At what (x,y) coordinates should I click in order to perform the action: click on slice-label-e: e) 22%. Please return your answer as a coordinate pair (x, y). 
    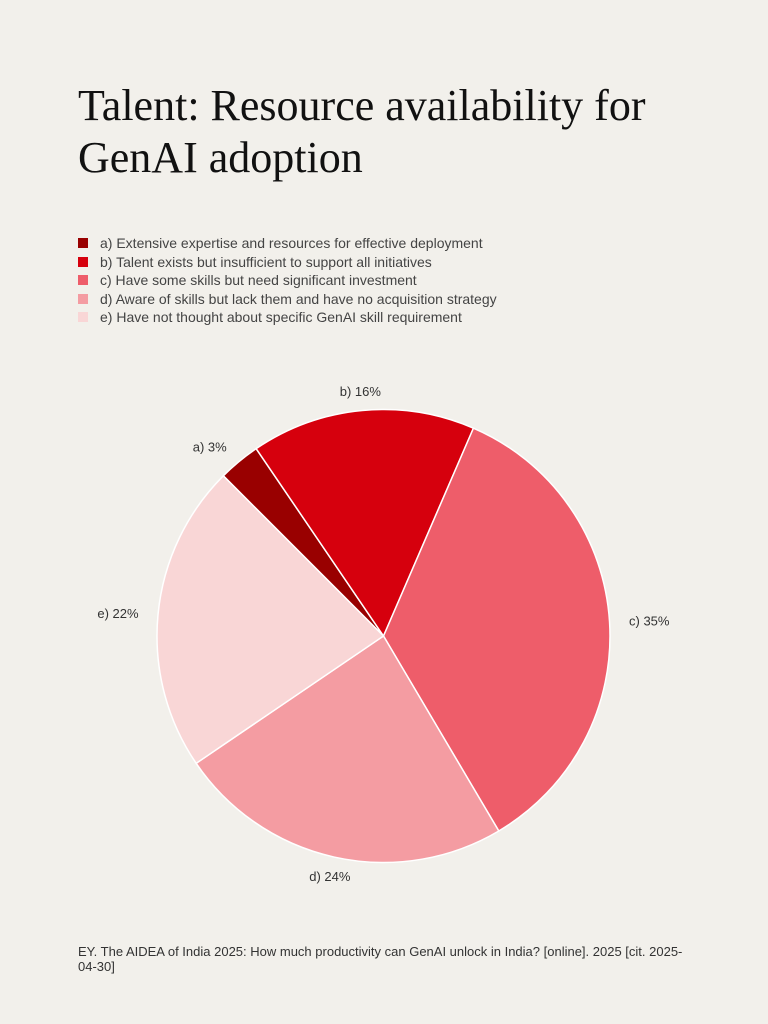
    Looking at the image, I should click on (118, 613).